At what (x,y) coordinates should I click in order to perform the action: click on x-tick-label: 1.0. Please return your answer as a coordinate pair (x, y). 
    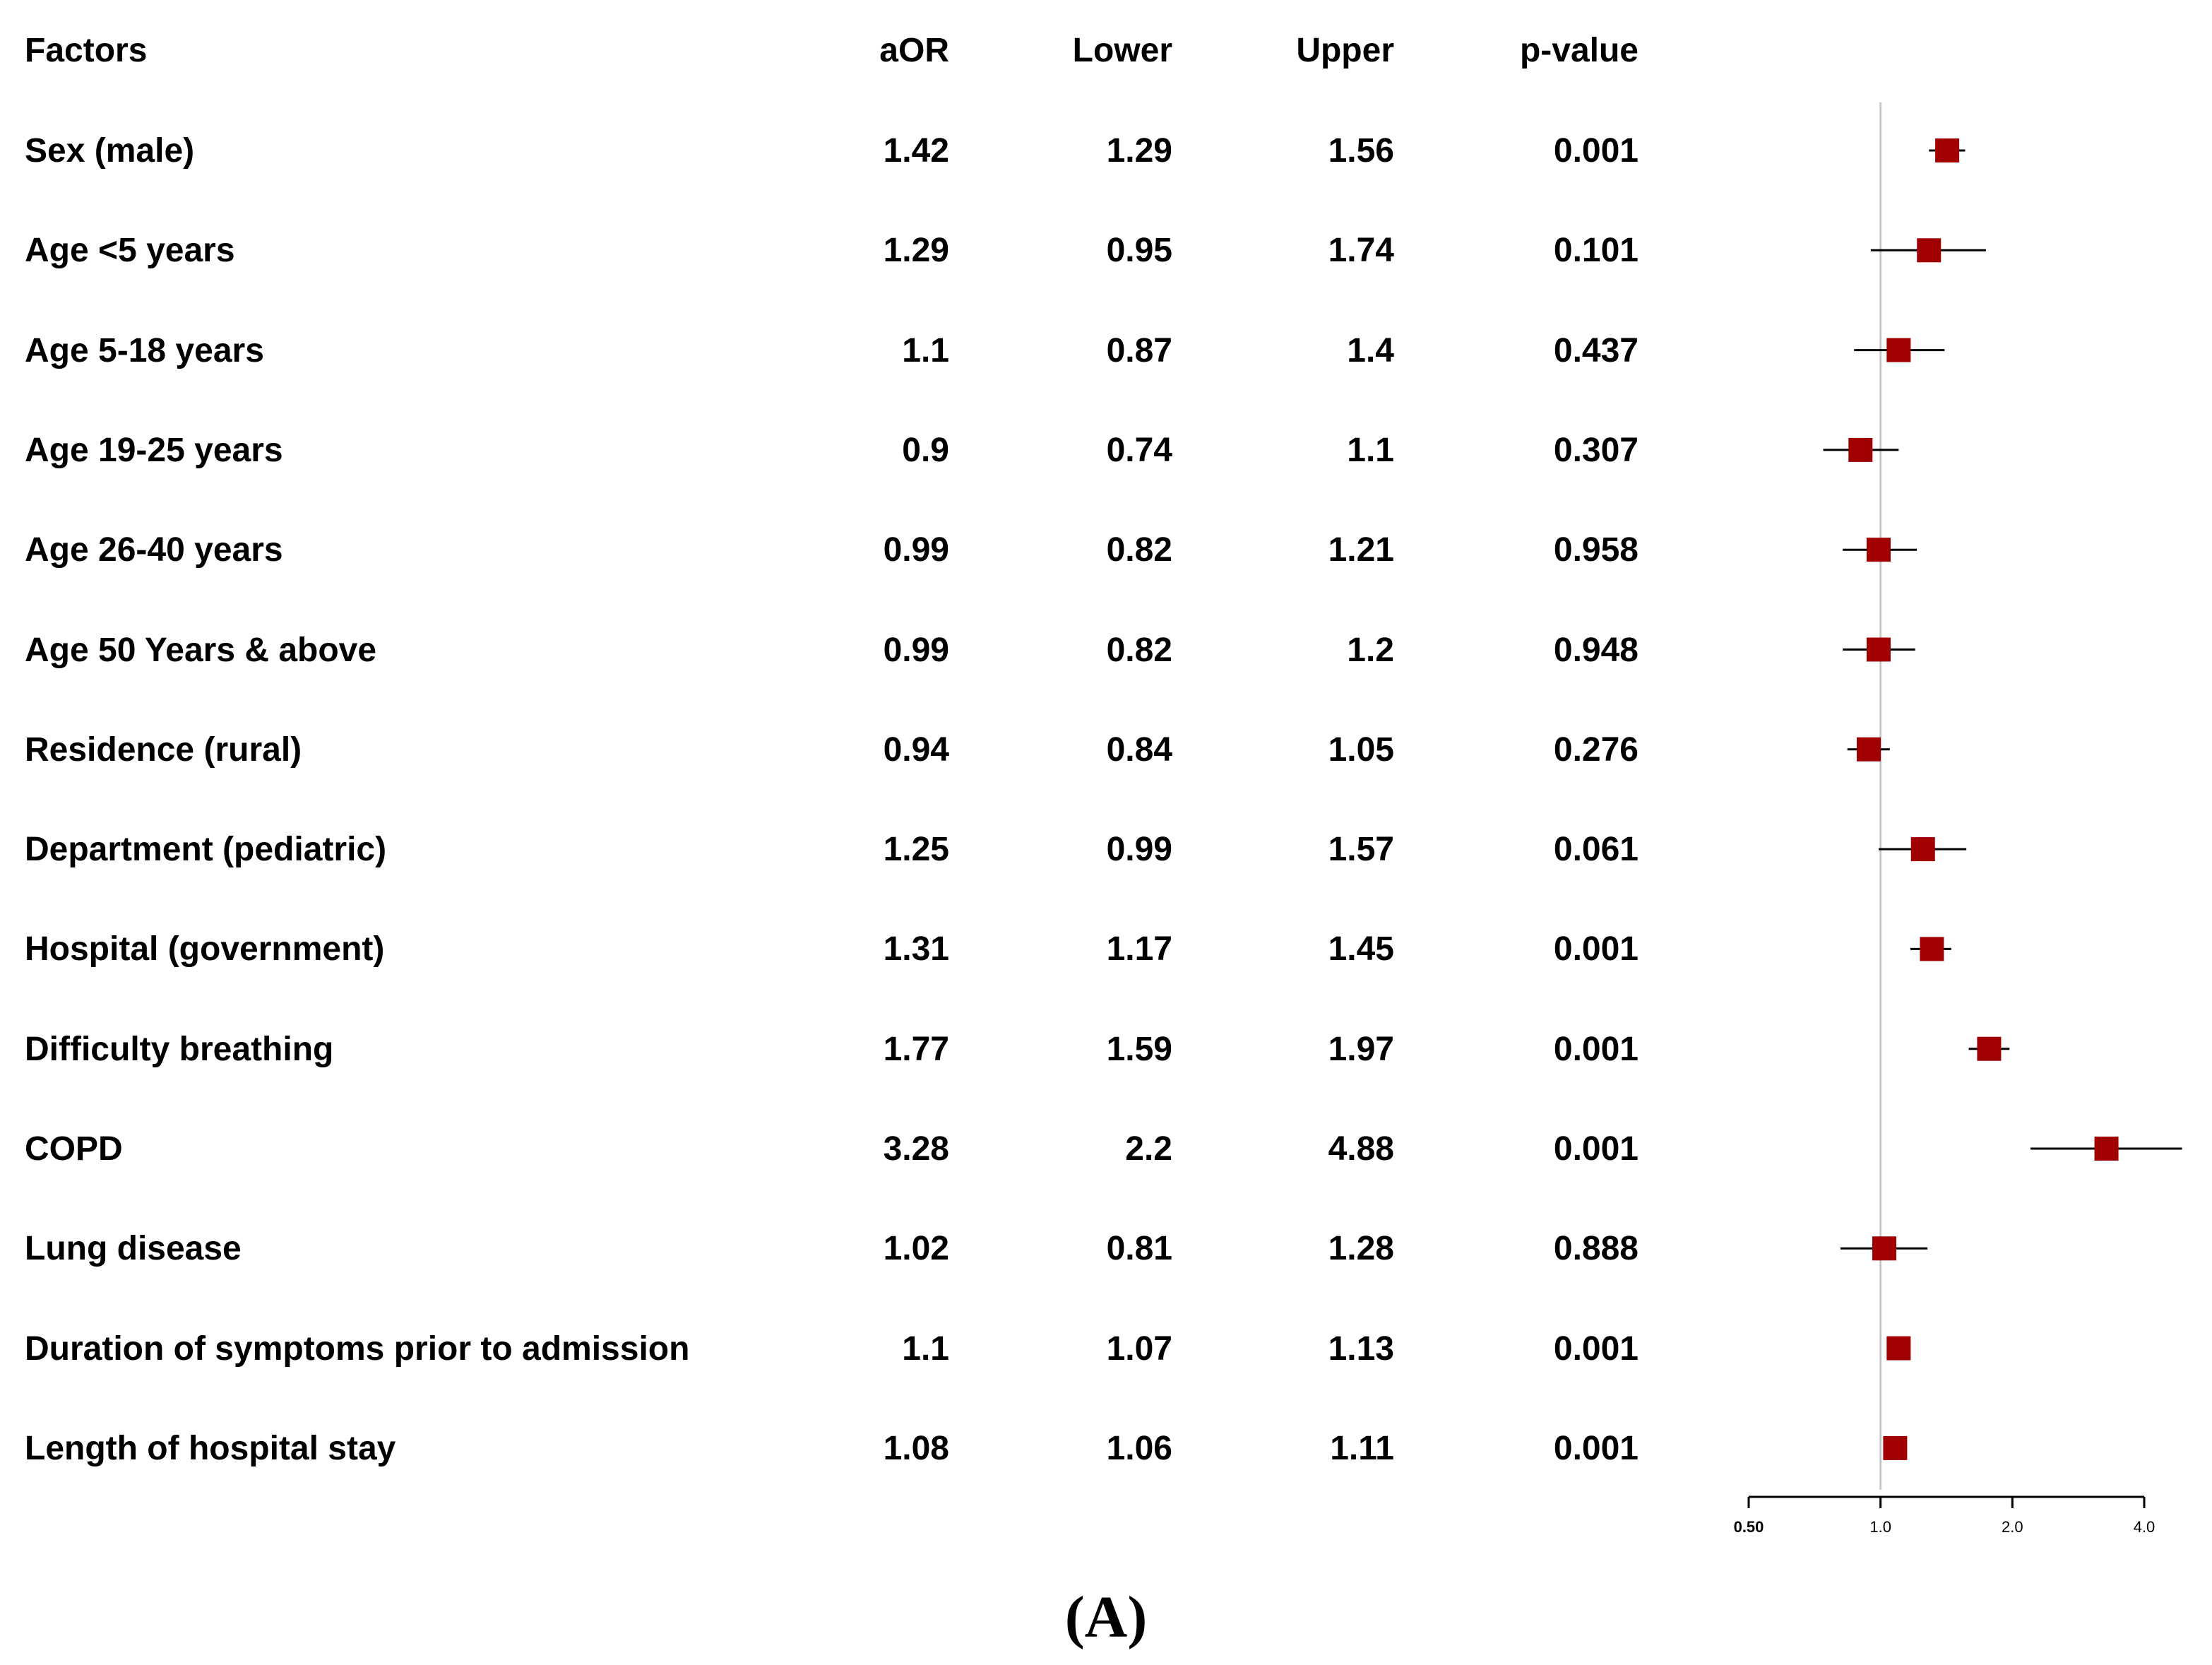
    Looking at the image, I should click on (1880, 1527).